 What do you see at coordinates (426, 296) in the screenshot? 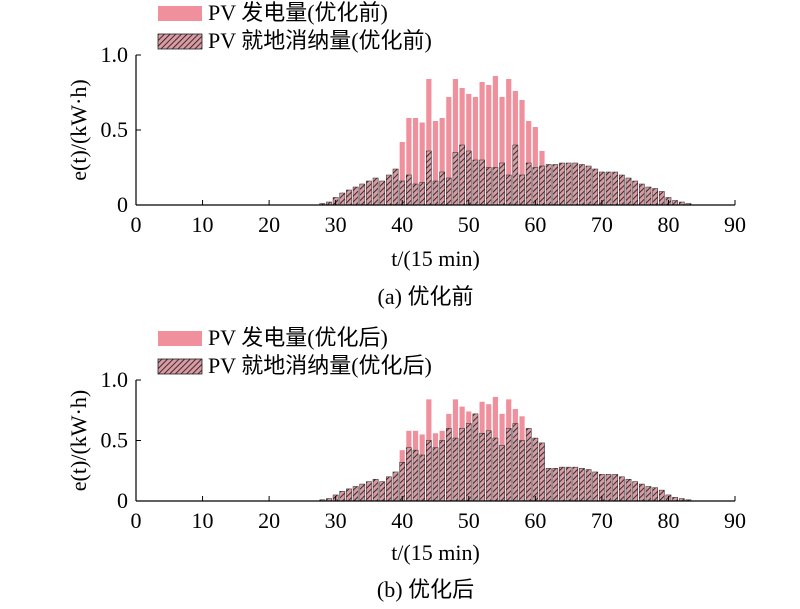
I see `panel-caption: (a) 优化前` at bounding box center [426, 296].